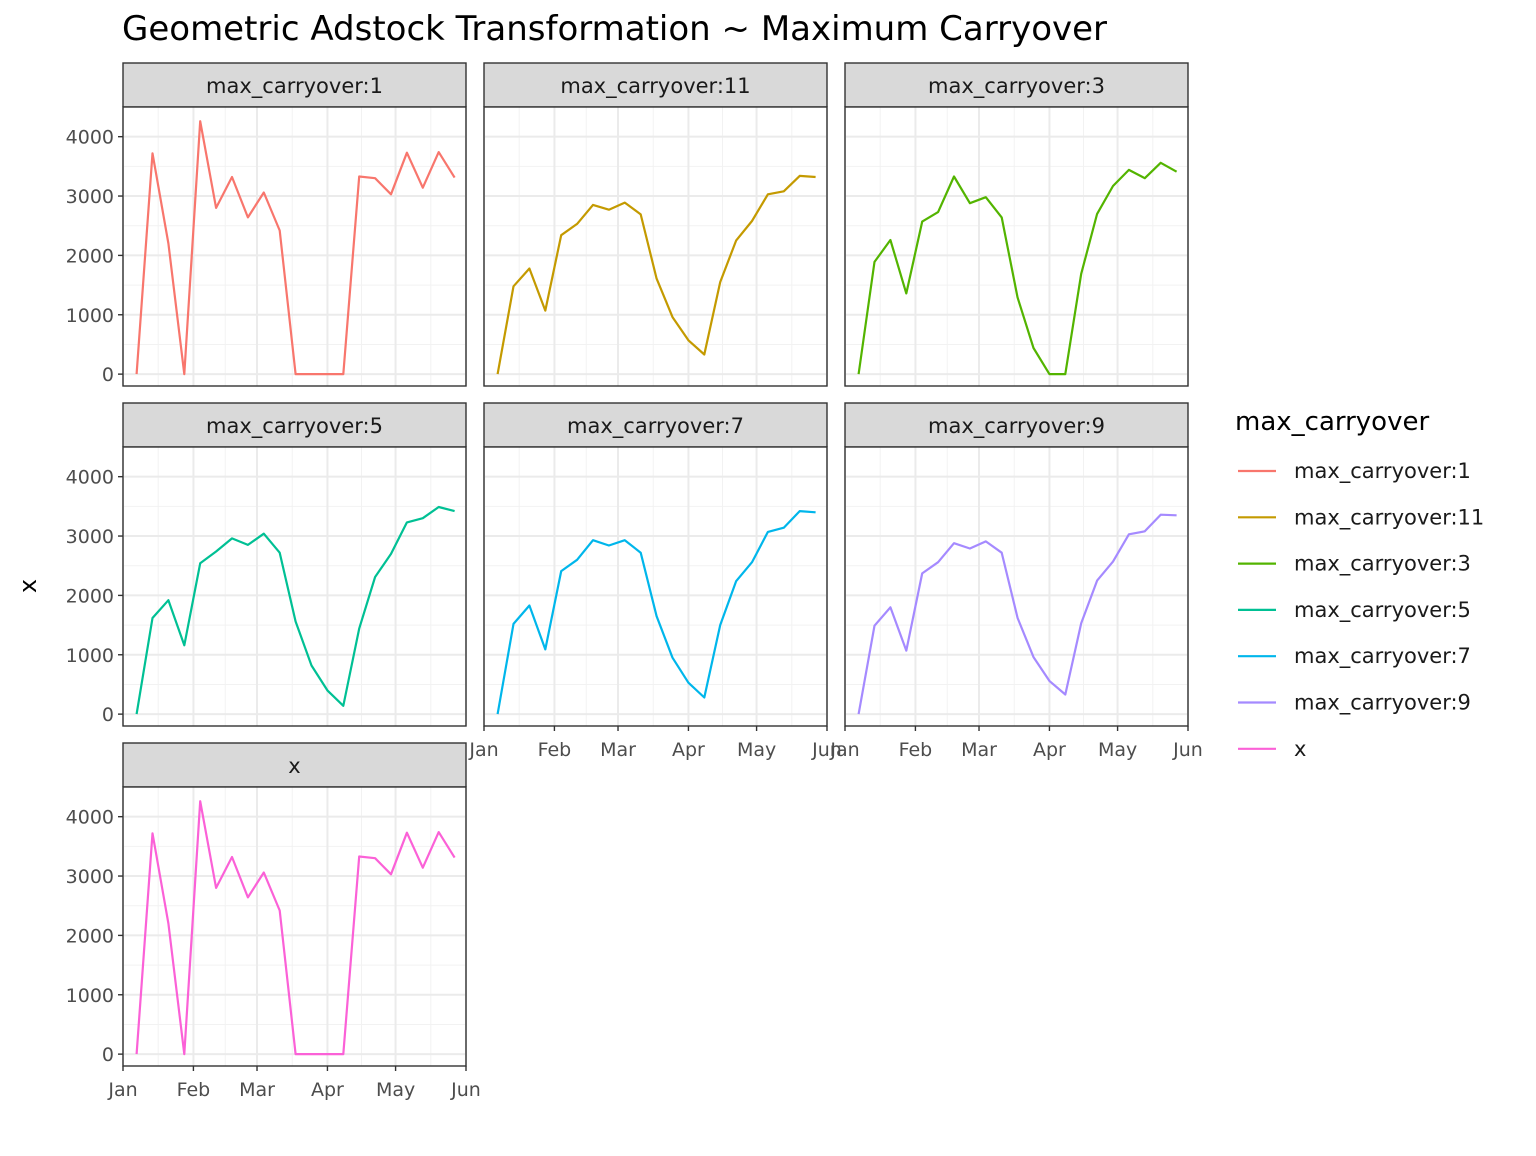 The image size is (1536, 1156). What do you see at coordinates (655, 86) in the screenshot?
I see `facet-strip-label: max_carryover:11` at bounding box center [655, 86].